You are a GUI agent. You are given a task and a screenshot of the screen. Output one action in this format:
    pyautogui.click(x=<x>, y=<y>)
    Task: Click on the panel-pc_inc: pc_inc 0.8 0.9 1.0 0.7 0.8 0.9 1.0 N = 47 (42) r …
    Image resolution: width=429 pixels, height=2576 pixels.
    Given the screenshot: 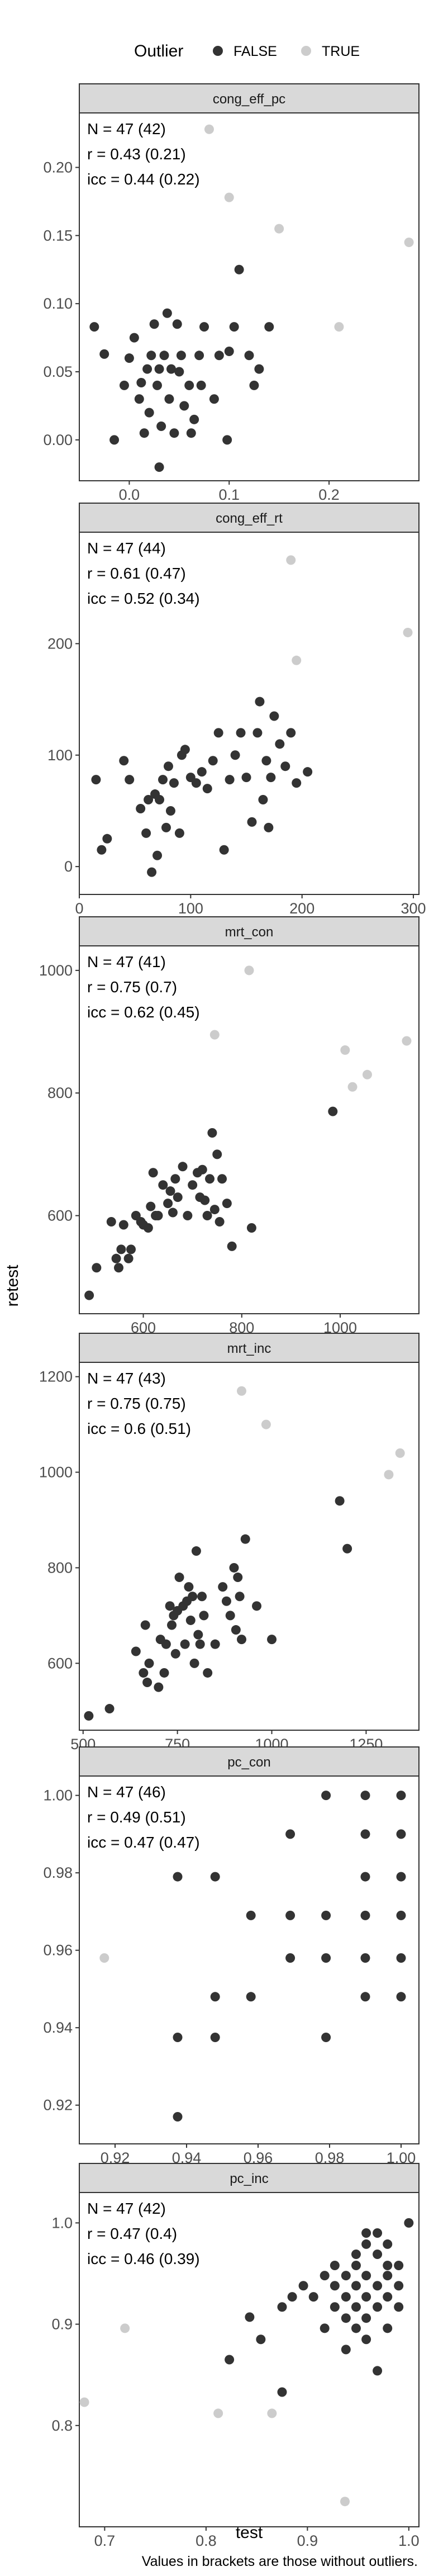 What is the action you would take?
    pyautogui.click(x=235, y=2356)
    